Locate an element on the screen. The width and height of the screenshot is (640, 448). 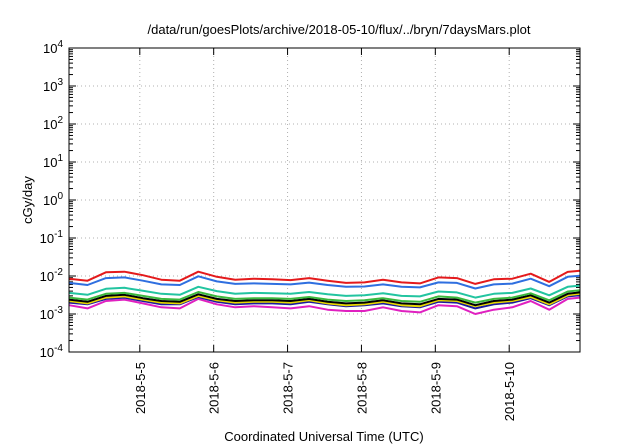
y-tick-label: 10⁰ is located at coordinates (53, 199).